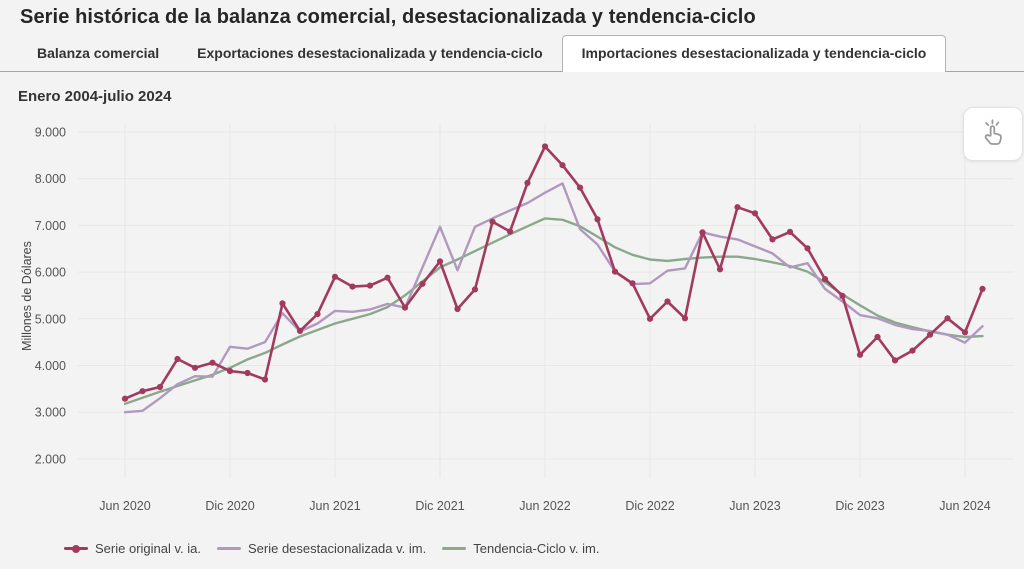 This screenshot has height=569, width=1024. Describe the element at coordinates (50, 226) in the screenshot. I see `svg-text: 7.000` at that location.